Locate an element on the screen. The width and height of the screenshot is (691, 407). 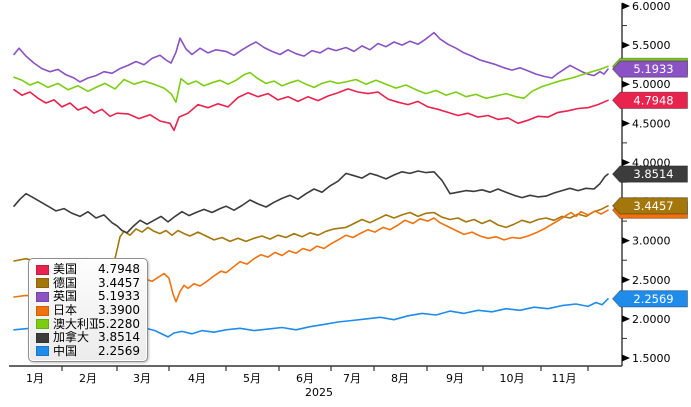
line-us is located at coordinates (311, 110).